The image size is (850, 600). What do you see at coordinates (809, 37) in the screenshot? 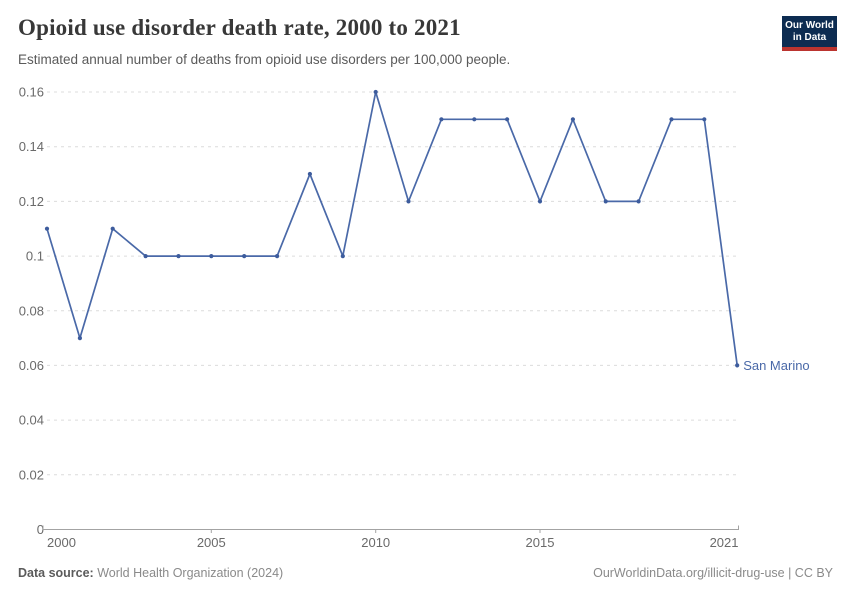
I see `owid-logo-line2: in Data` at bounding box center [809, 37].